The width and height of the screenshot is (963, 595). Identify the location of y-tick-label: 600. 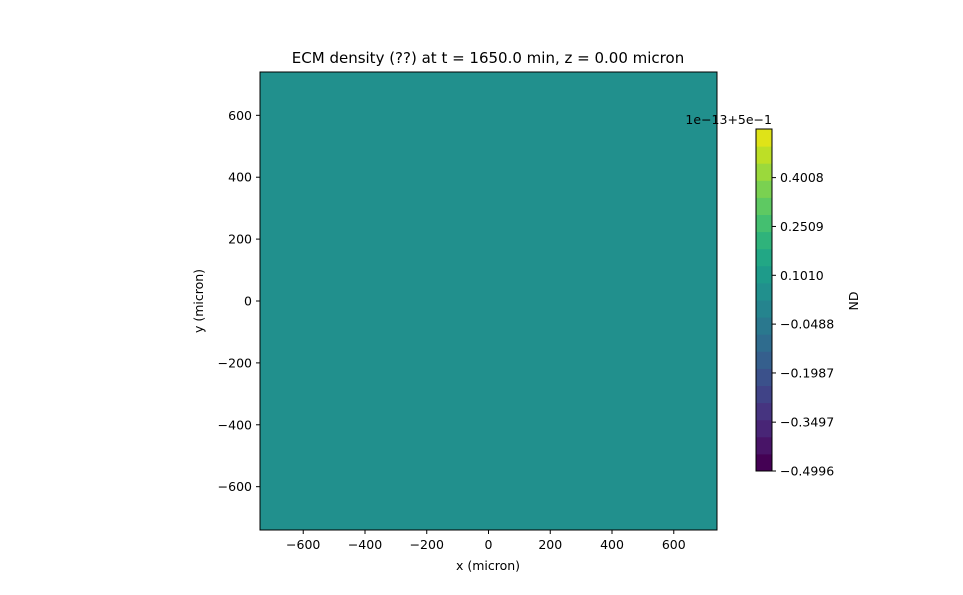
(240, 115).